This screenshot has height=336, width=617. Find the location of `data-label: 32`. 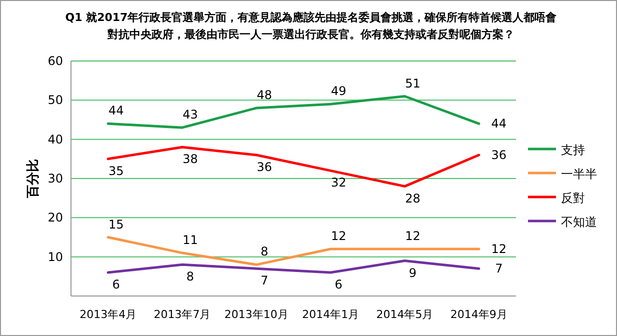

data-label: 32 is located at coordinates (338, 183).